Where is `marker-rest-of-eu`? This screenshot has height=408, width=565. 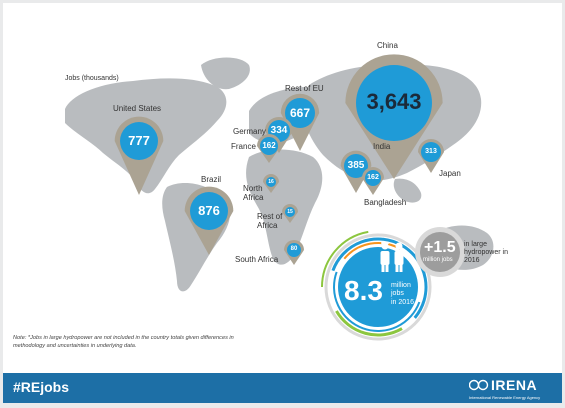
marker-rest-of-eu is located at coordinates (300, 113).